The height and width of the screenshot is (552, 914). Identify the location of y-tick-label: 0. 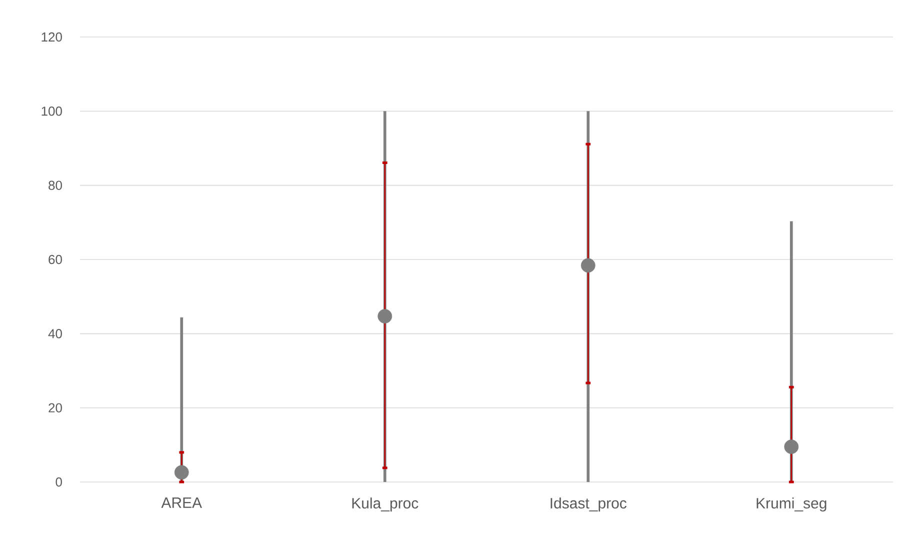
(59, 482).